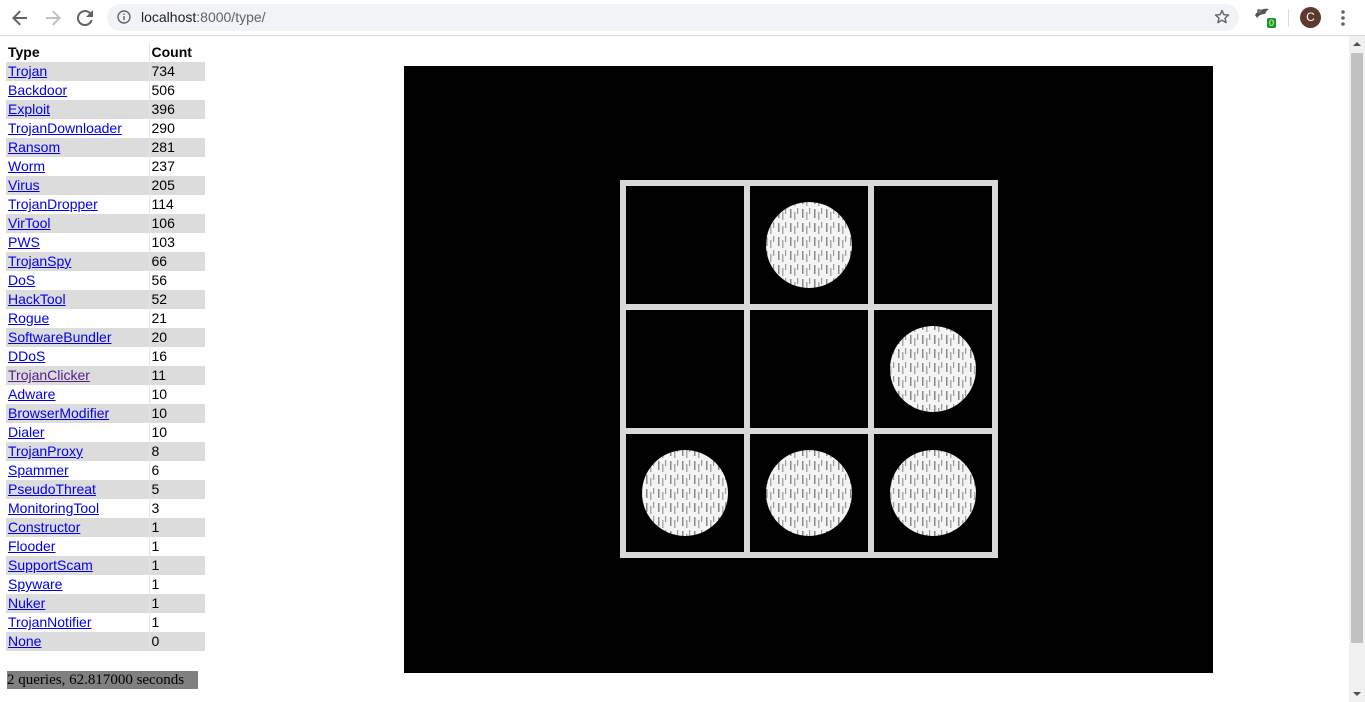 Image resolution: width=1365 pixels, height=702 pixels. I want to click on type-cell: TrojanNotifier, so click(78, 622).